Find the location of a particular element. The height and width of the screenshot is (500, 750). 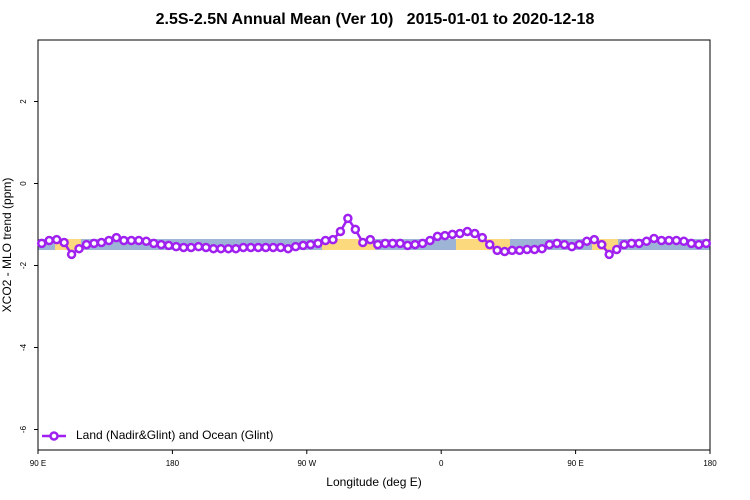

x-tick-label: 90 W is located at coordinates (306, 463).